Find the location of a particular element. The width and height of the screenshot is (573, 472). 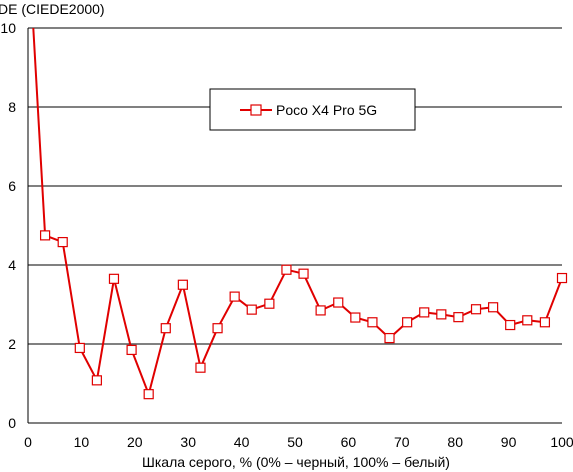

x-tick-label: 50 is located at coordinates (295, 442).